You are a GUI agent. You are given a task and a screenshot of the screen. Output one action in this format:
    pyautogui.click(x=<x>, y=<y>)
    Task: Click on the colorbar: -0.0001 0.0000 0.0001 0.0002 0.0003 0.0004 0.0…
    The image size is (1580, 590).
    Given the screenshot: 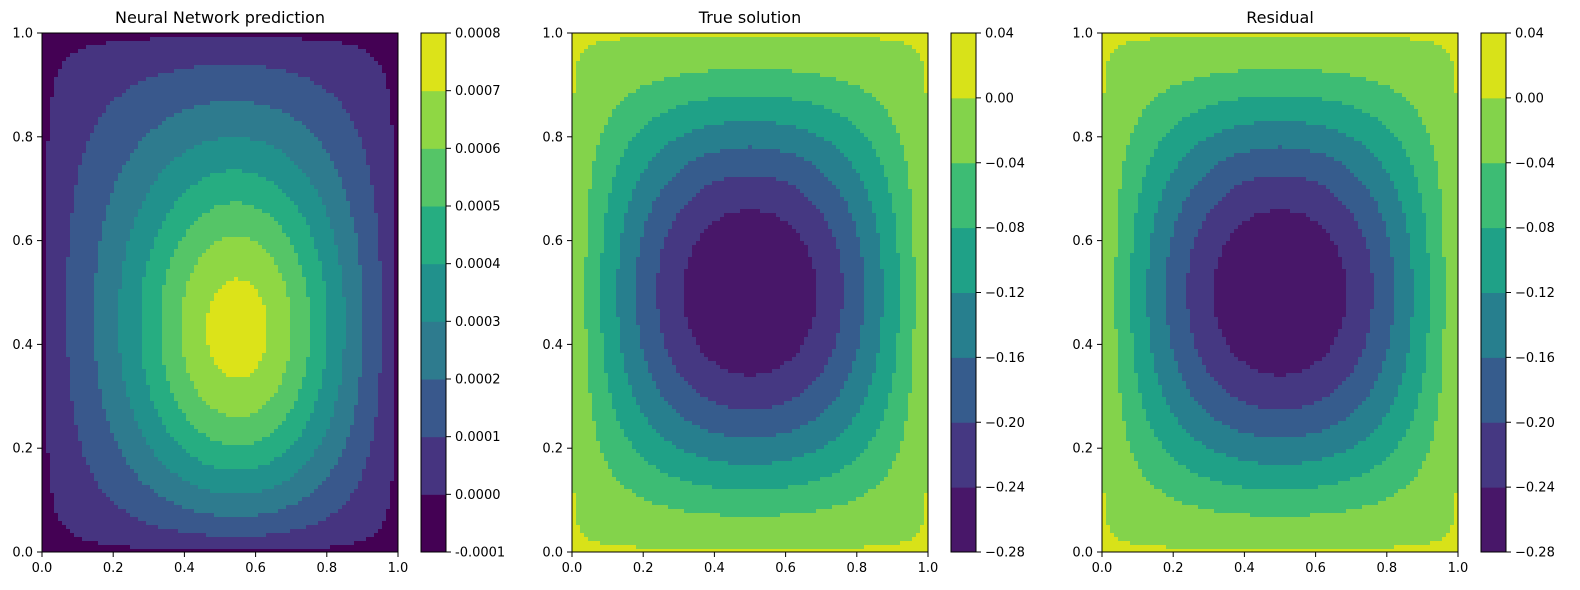 What is the action you would take?
    pyautogui.click(x=462, y=294)
    